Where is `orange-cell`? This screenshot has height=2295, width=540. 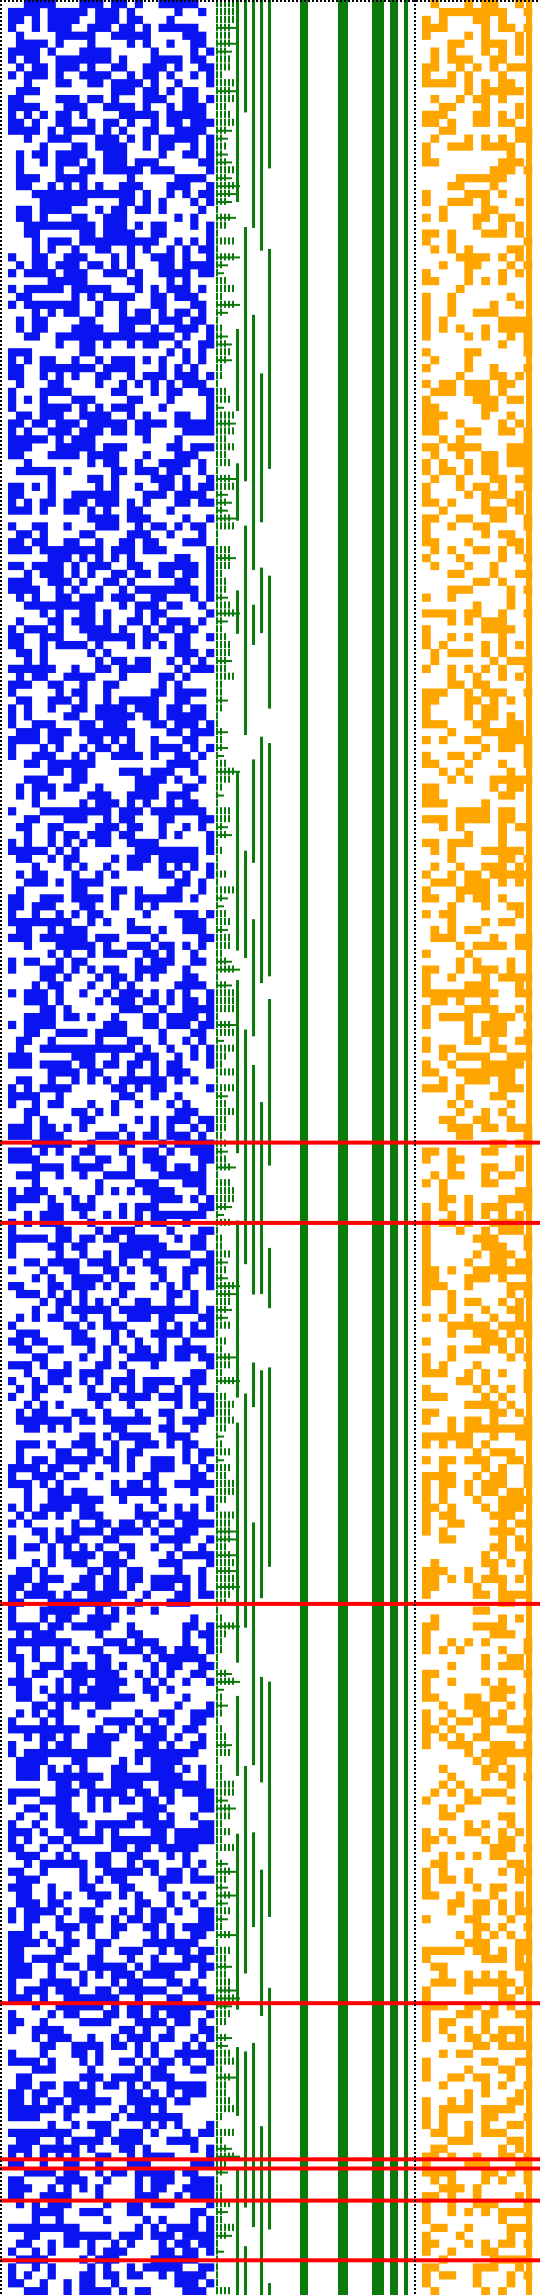 orange-cell is located at coordinates (502, 91).